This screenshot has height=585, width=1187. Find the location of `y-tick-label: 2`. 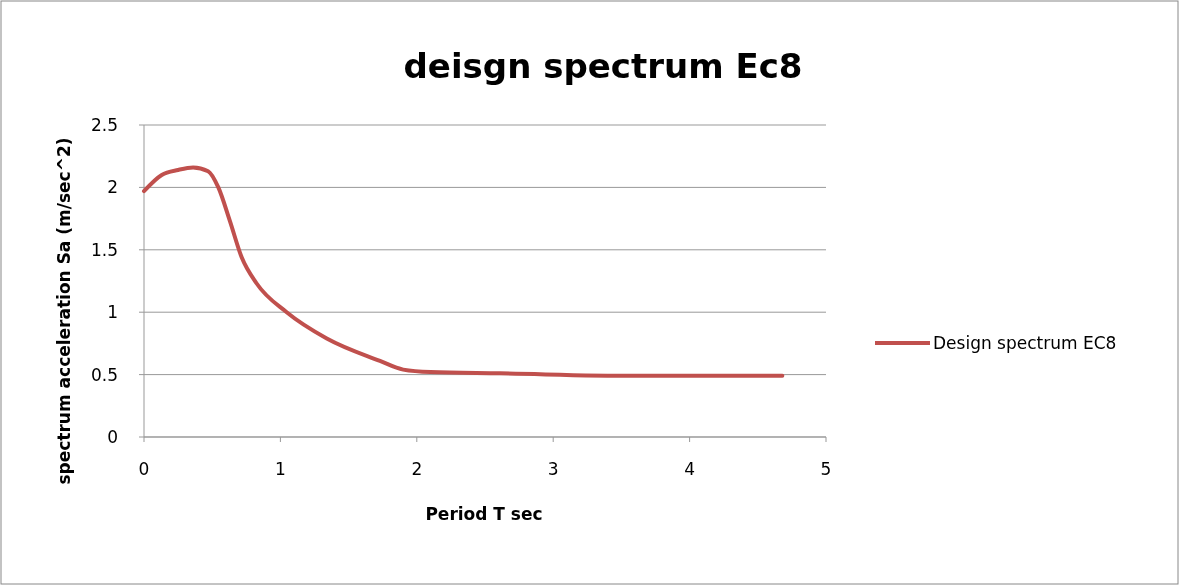

y-tick-label: 2 is located at coordinates (112, 187).